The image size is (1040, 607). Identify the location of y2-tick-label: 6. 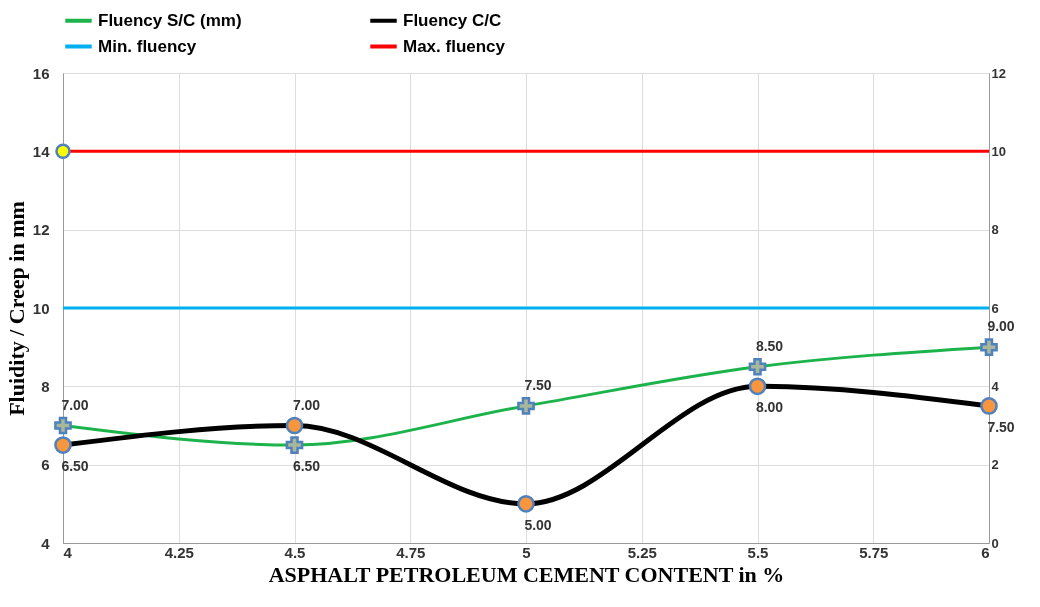
(995, 308).